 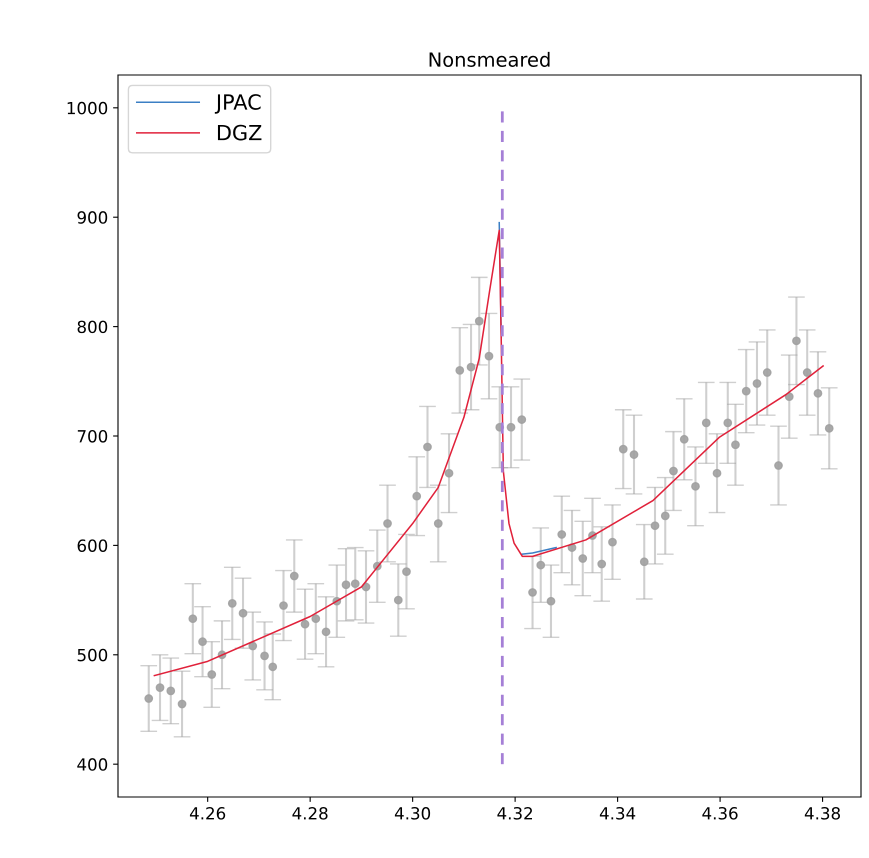 I want to click on x-tick-label: 4.30, so click(x=412, y=813).